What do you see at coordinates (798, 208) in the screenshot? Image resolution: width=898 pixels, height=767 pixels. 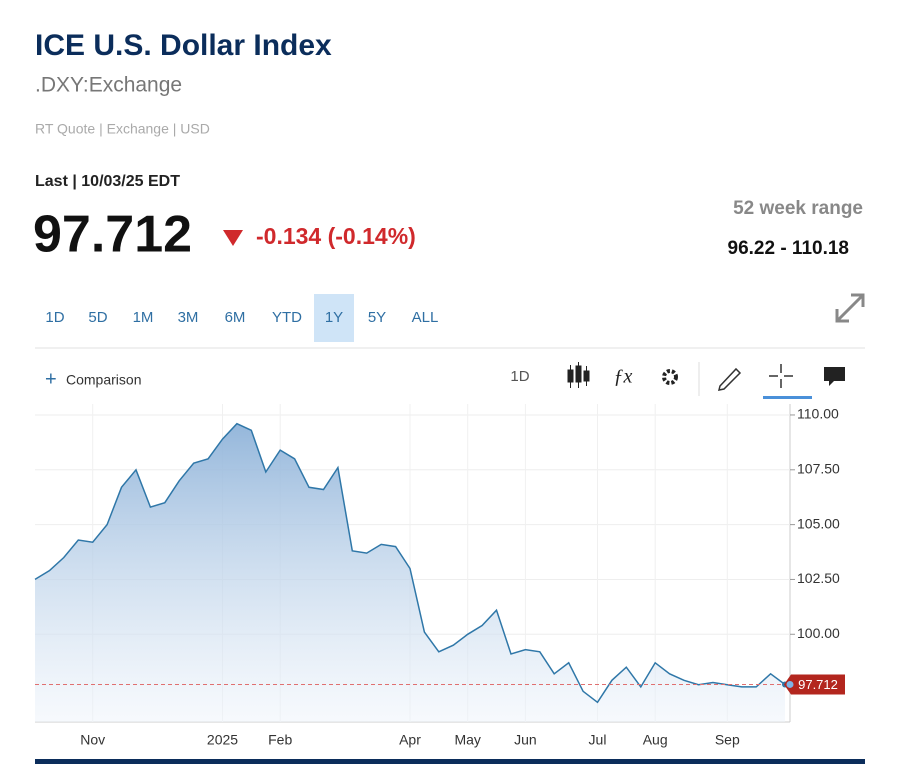 I see `range-label: 52 week range` at bounding box center [798, 208].